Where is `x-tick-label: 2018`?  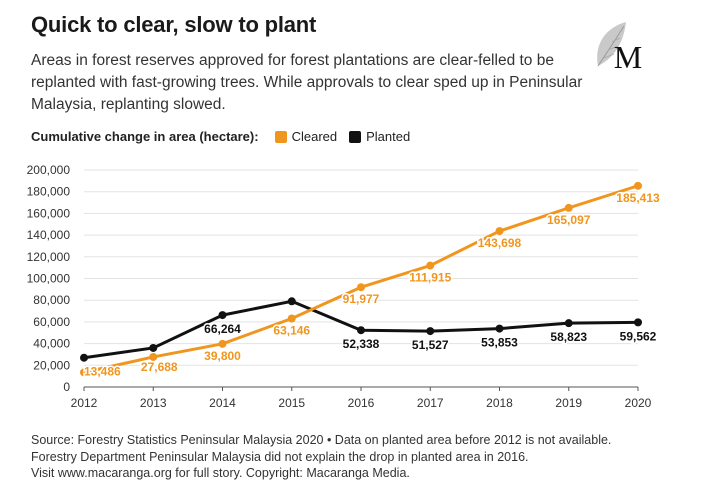 x-tick-label: 2018 is located at coordinates (499, 403).